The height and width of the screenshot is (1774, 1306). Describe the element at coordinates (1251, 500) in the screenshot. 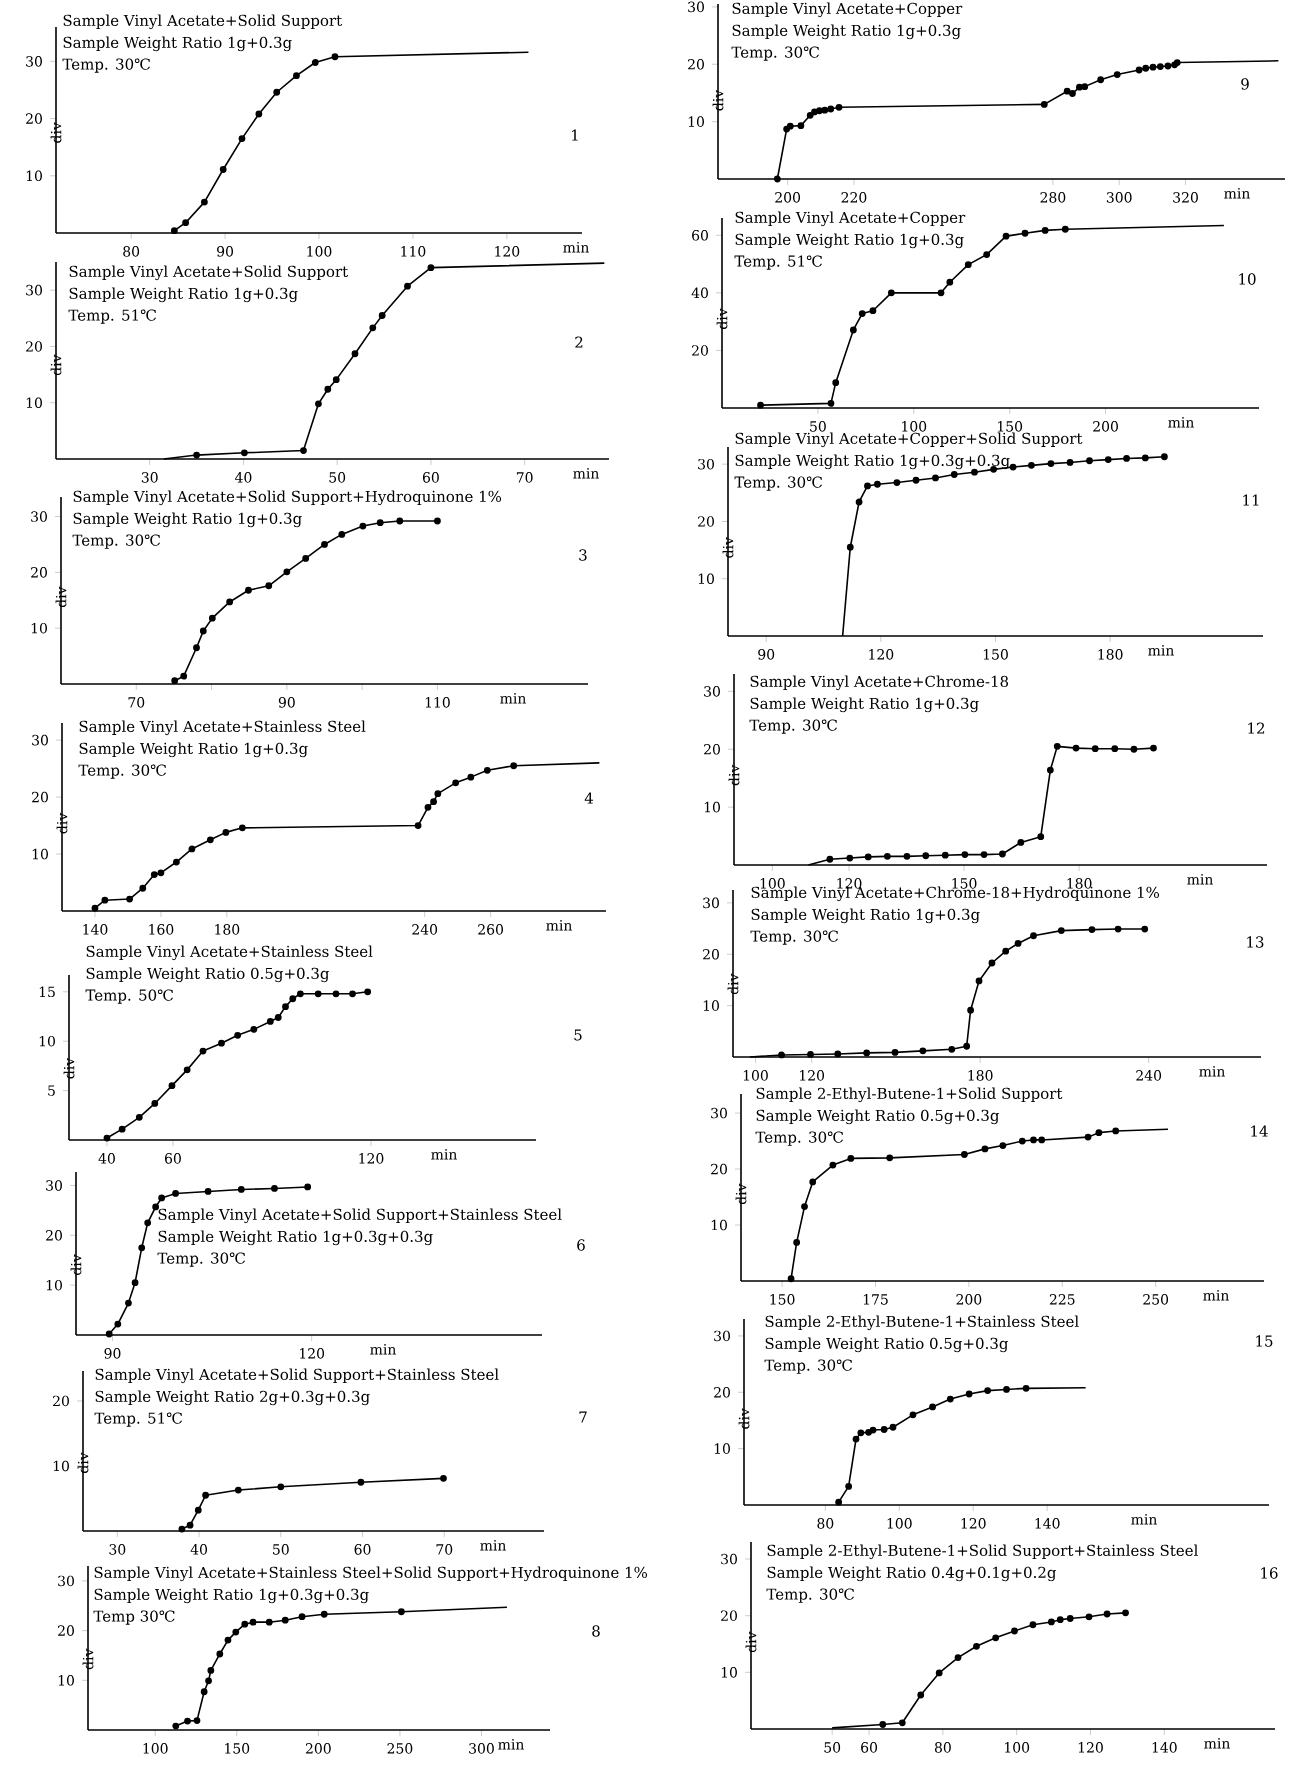

I see `annotation: 11` at that location.